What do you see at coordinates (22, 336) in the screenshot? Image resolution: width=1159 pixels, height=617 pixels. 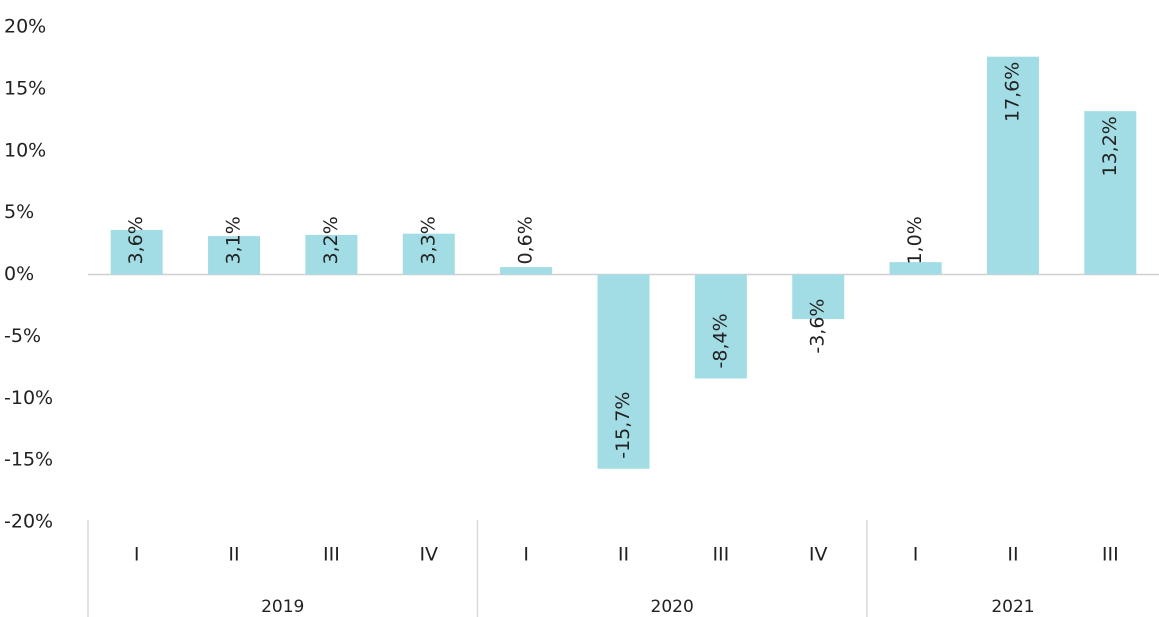 I see `y-tick-label: -5%` at bounding box center [22, 336].